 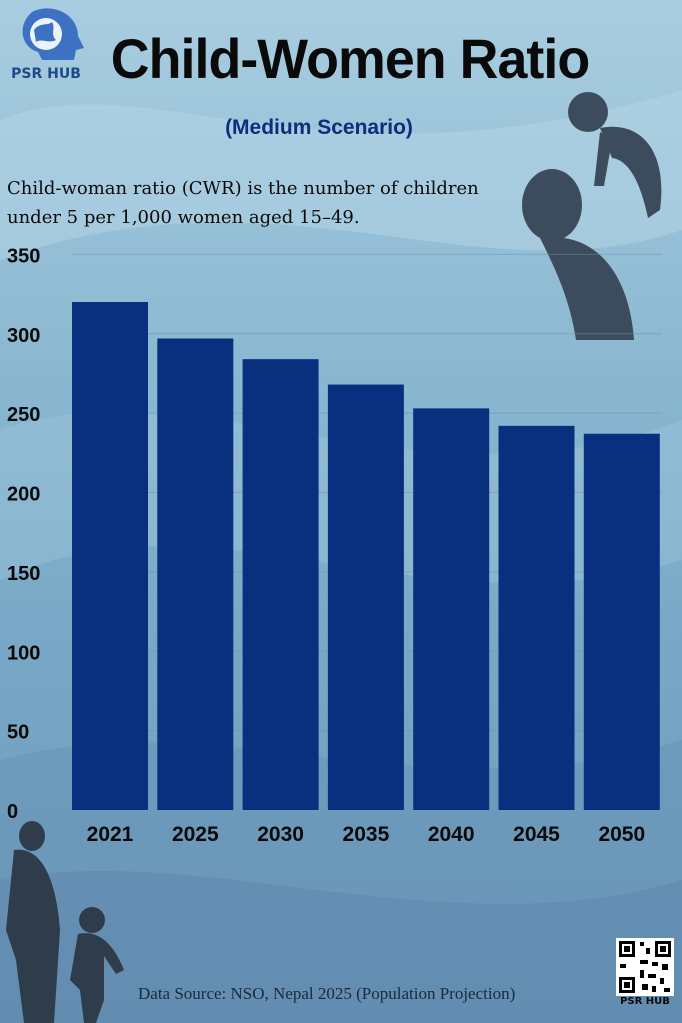 What do you see at coordinates (53, 34) in the screenshot?
I see `head-globe-icon` at bounding box center [53, 34].